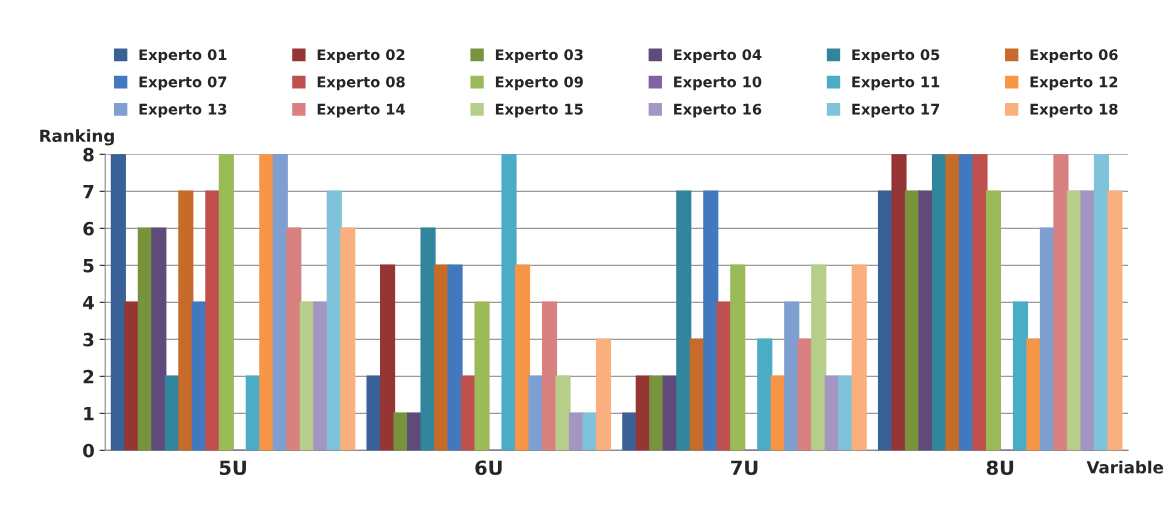 The width and height of the screenshot is (1169, 506). Describe the element at coordinates (232, 468) in the screenshot. I see `x-tick-label: 5U` at that location.